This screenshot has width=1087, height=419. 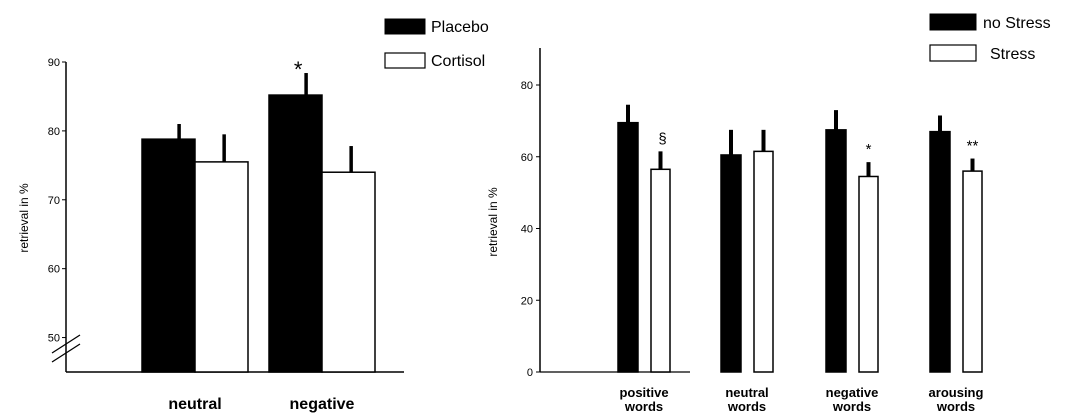 What do you see at coordinates (54, 132) in the screenshot?
I see `chart-left-ytick-label: 80` at bounding box center [54, 132].